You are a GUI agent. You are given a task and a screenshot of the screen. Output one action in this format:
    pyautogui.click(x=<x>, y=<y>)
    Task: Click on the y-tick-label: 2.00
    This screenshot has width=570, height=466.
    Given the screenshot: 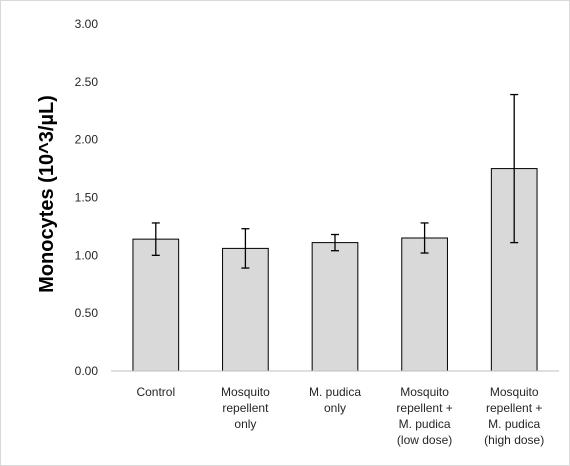 What is the action you would take?
    pyautogui.click(x=87, y=140)
    